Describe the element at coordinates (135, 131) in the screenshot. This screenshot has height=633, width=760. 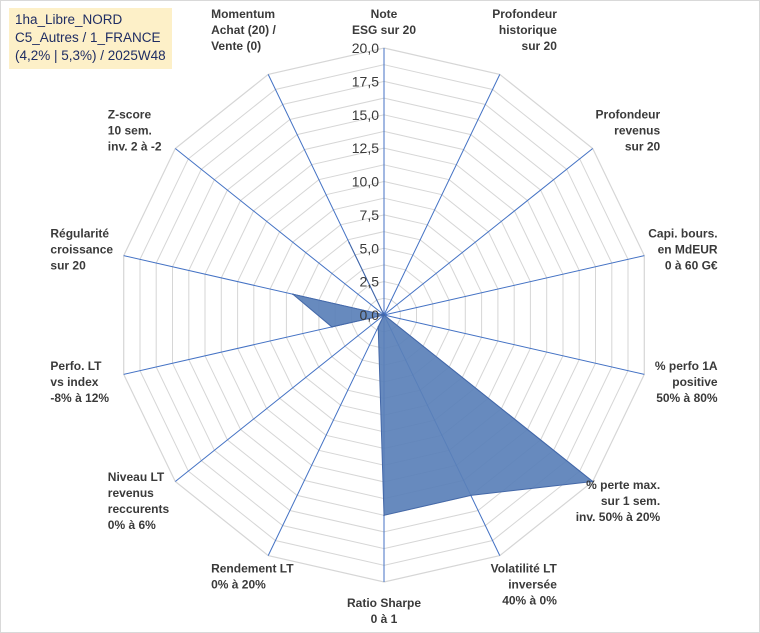
I see `axis-label: Z-score 10 sem. inv. 2 à -2` at that location.